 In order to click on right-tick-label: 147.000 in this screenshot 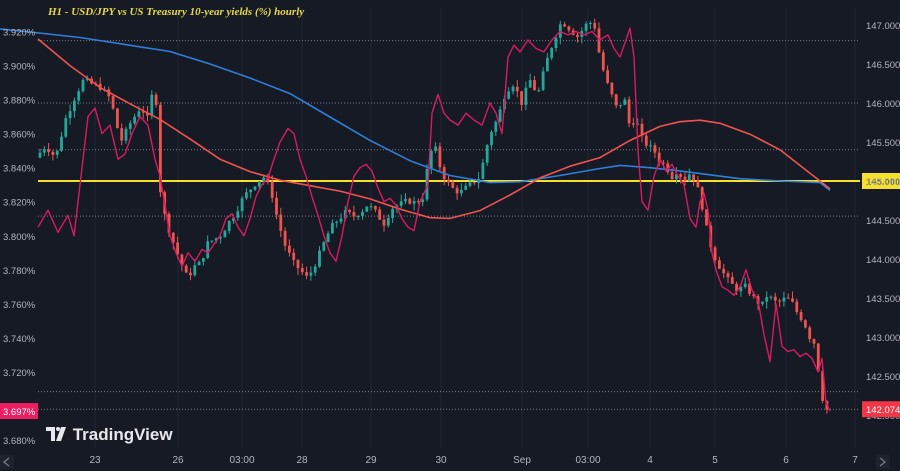, I will do `click(883, 26)`.